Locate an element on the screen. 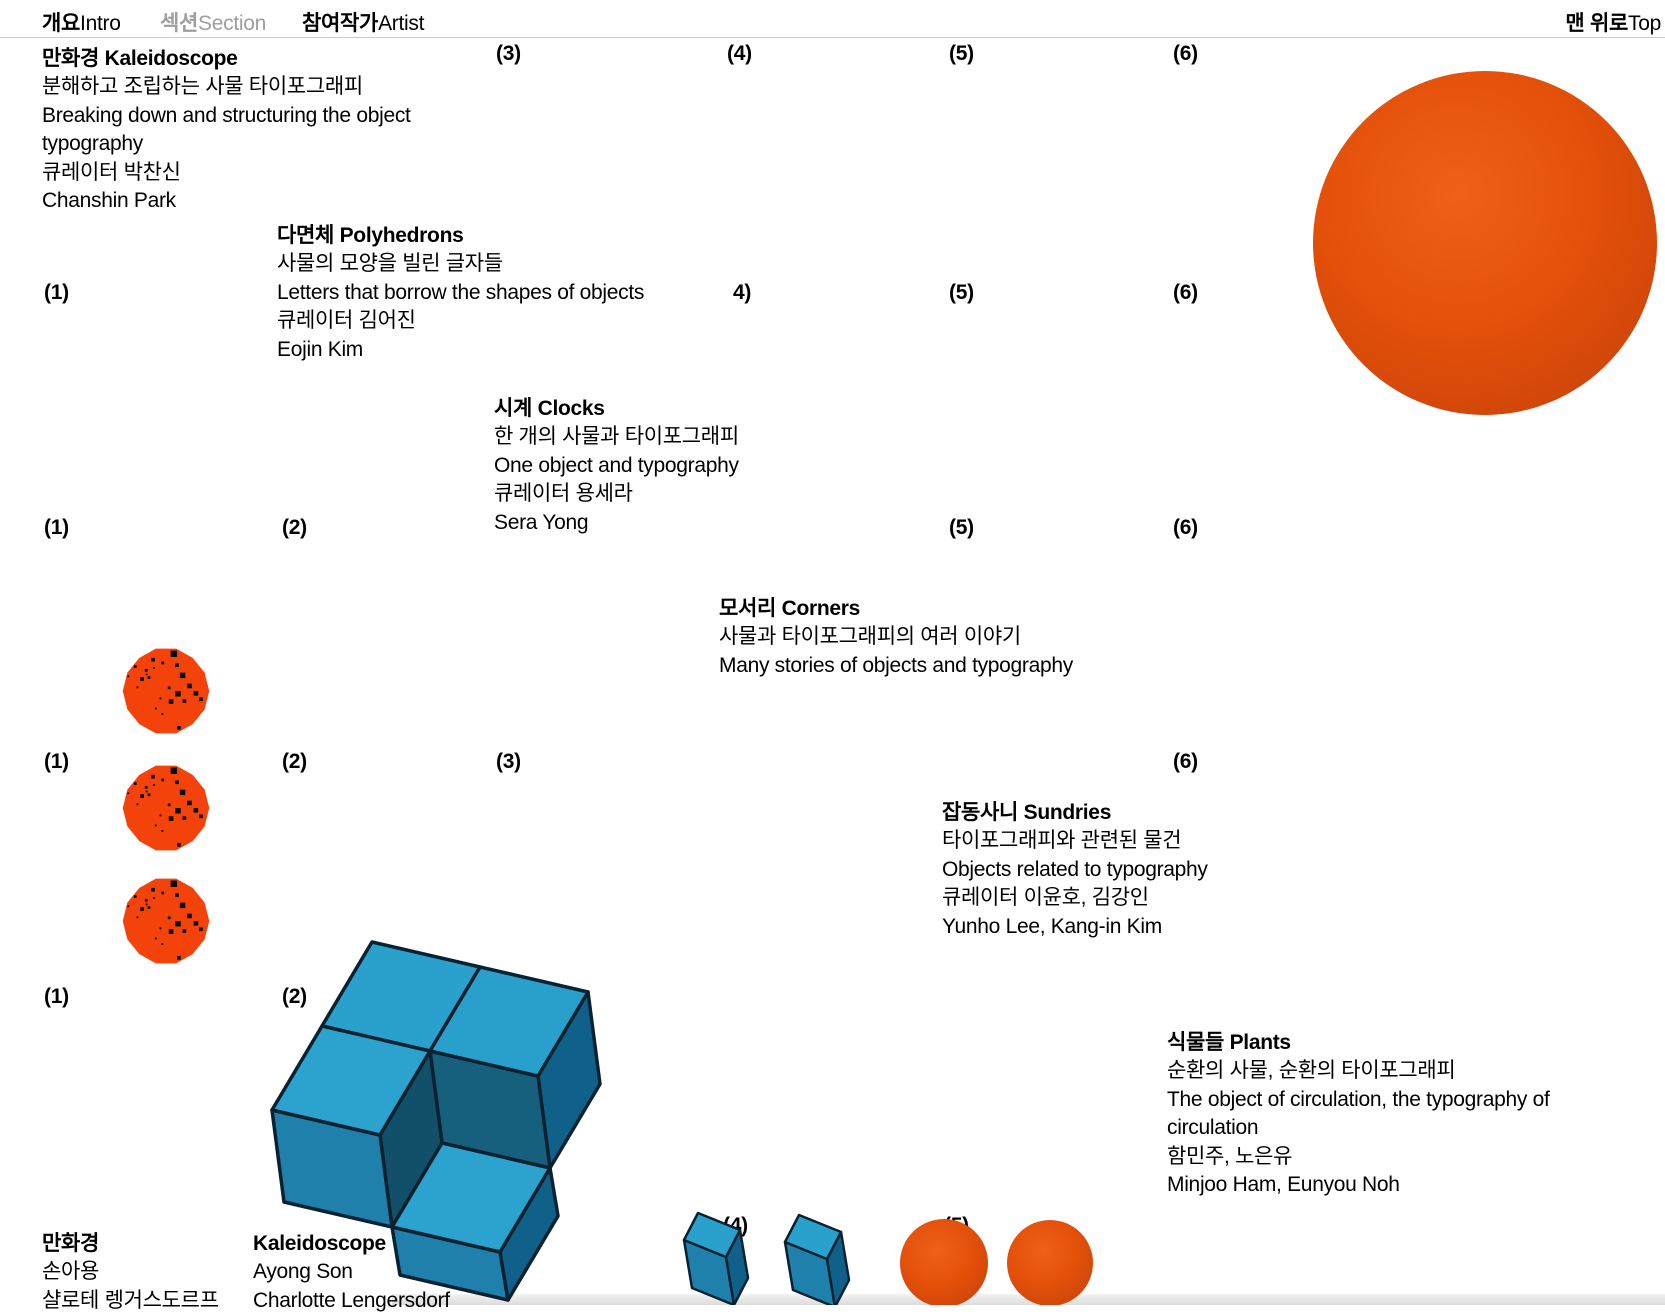 The width and height of the screenshot is (1665, 1315). small-orange-spheres is located at coordinates (1000, 1260).